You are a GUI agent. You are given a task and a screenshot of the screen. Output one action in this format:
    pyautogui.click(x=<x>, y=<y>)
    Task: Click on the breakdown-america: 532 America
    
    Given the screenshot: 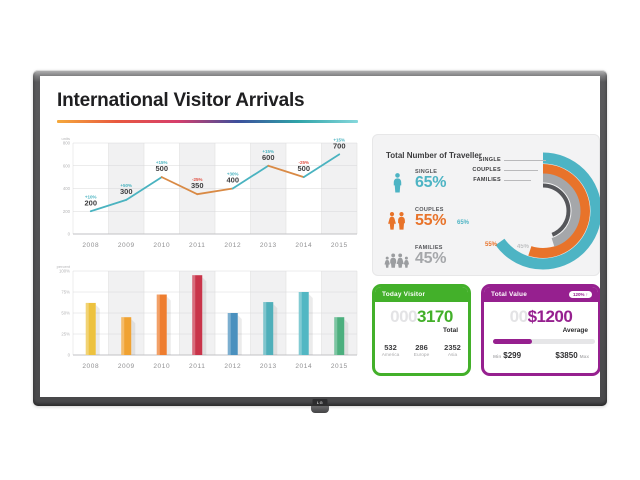 What is the action you would take?
    pyautogui.click(x=390, y=350)
    